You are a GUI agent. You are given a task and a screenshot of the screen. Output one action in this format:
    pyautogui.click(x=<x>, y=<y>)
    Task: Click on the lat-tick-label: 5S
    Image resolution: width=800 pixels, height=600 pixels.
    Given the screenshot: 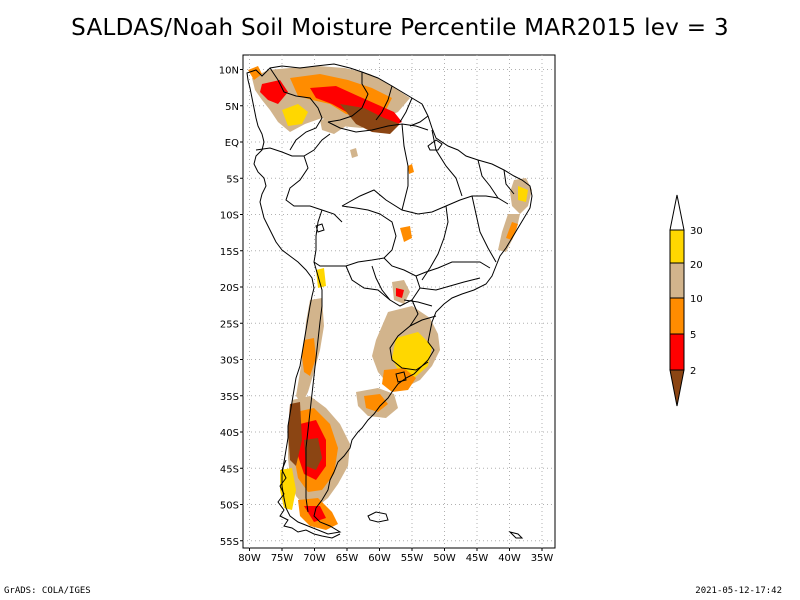 What is the action you would take?
    pyautogui.click(x=232, y=179)
    